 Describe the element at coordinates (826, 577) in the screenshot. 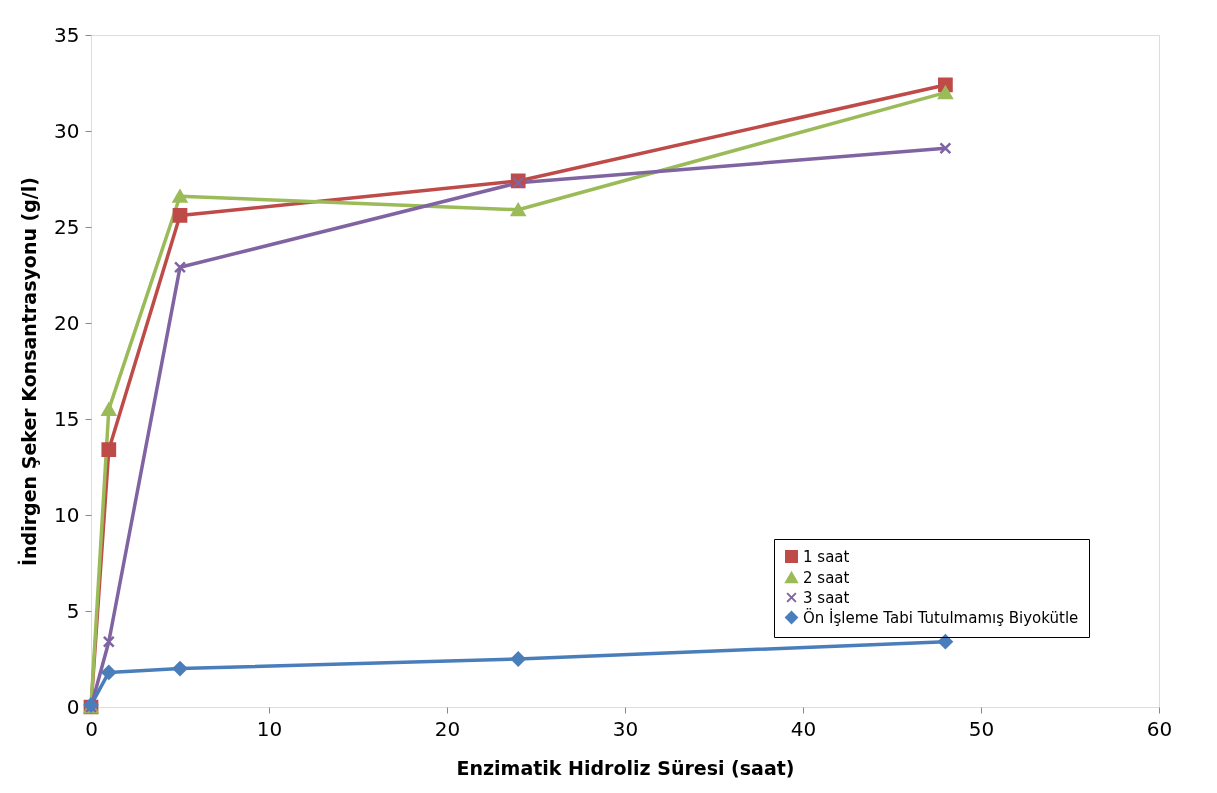

I see `legend-label: 2 saat` at that location.